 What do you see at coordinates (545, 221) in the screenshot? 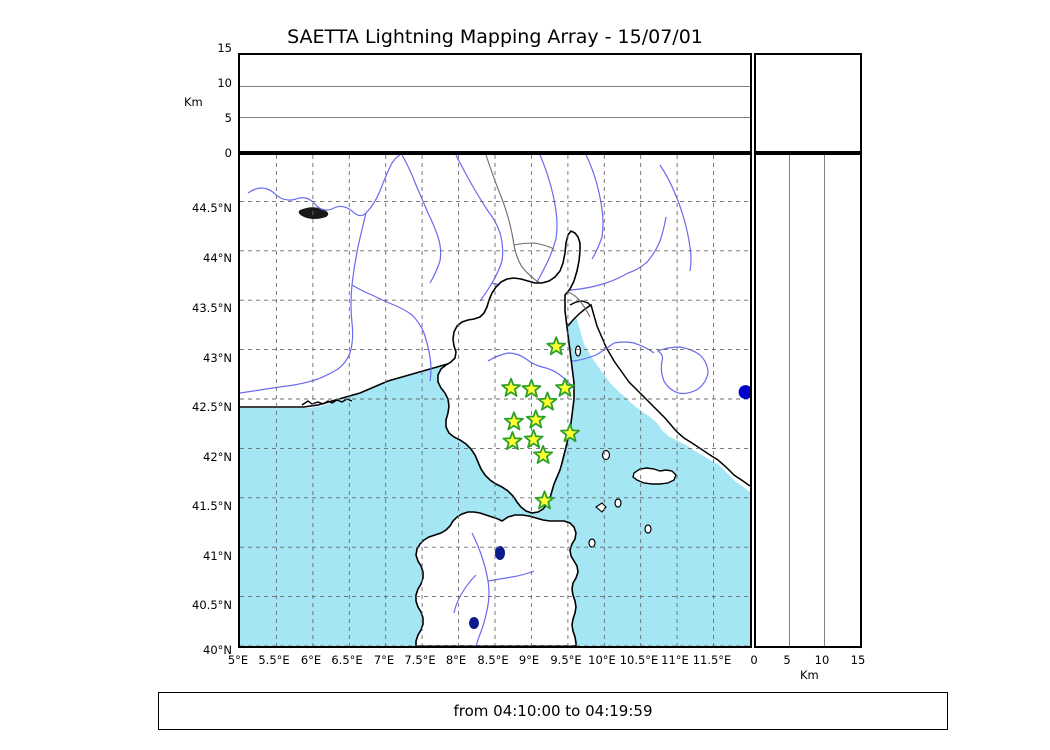
I see `river-ticino` at bounding box center [545, 221].